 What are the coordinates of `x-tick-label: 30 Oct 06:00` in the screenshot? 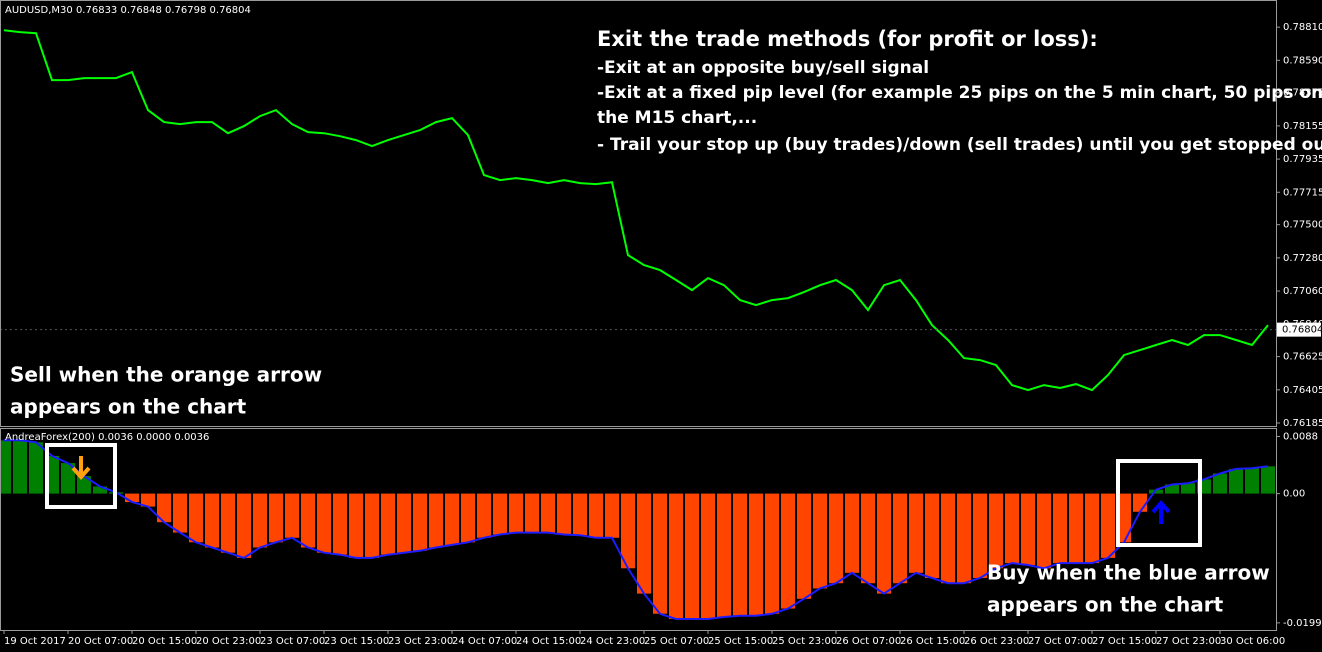 It's located at (1252, 641).